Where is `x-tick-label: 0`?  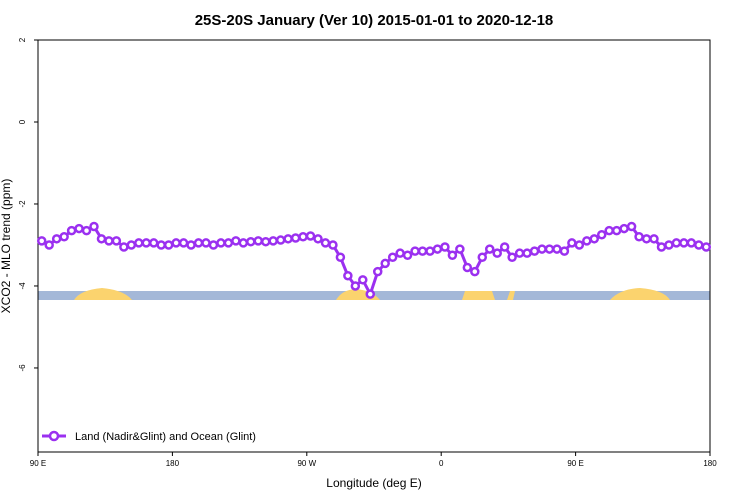
x-tick-label: 0 is located at coordinates (441, 463).